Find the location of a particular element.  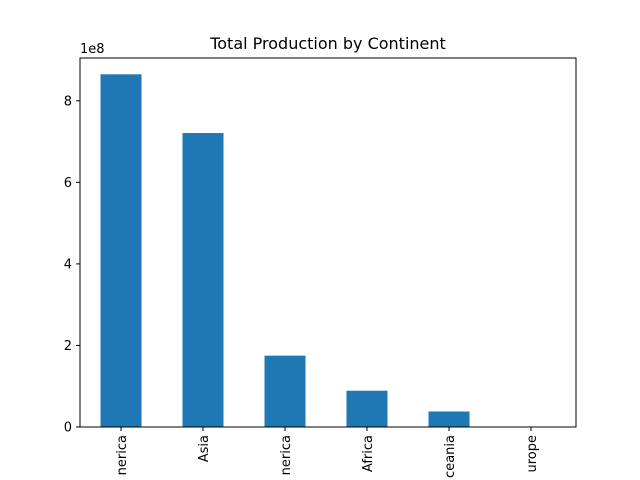

y-tick-label: 2 is located at coordinates (68, 346).